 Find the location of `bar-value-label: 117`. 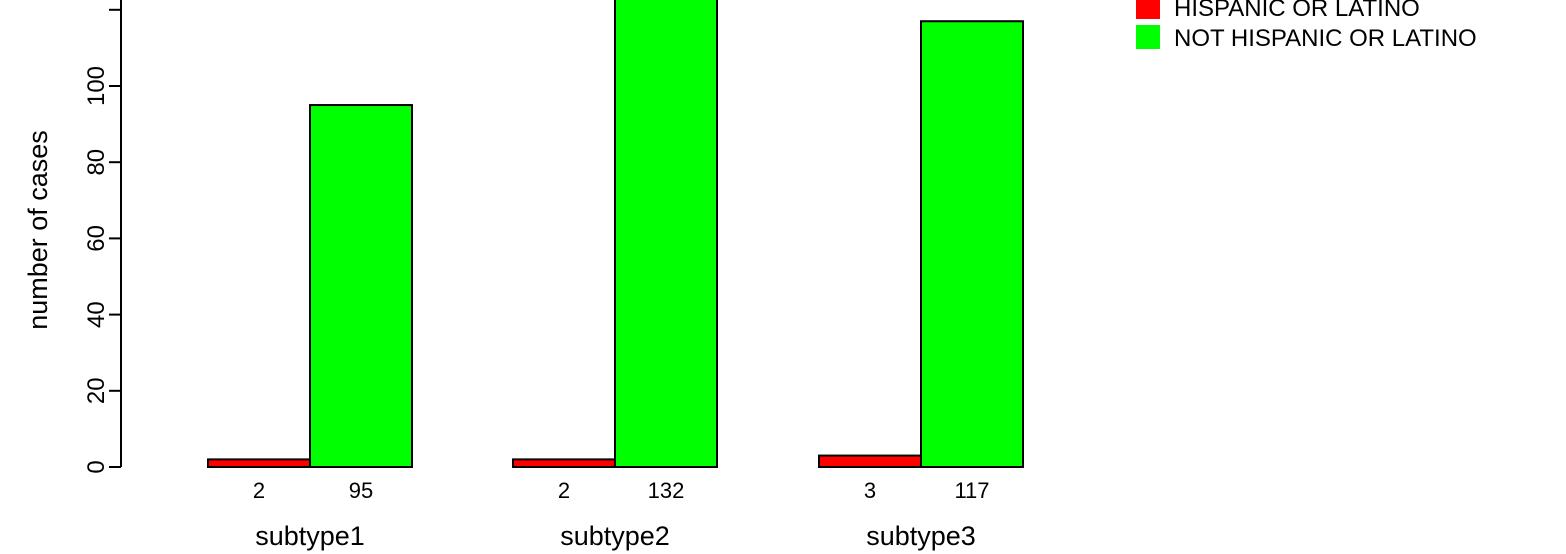

bar-value-label: 117 is located at coordinates (971, 490).